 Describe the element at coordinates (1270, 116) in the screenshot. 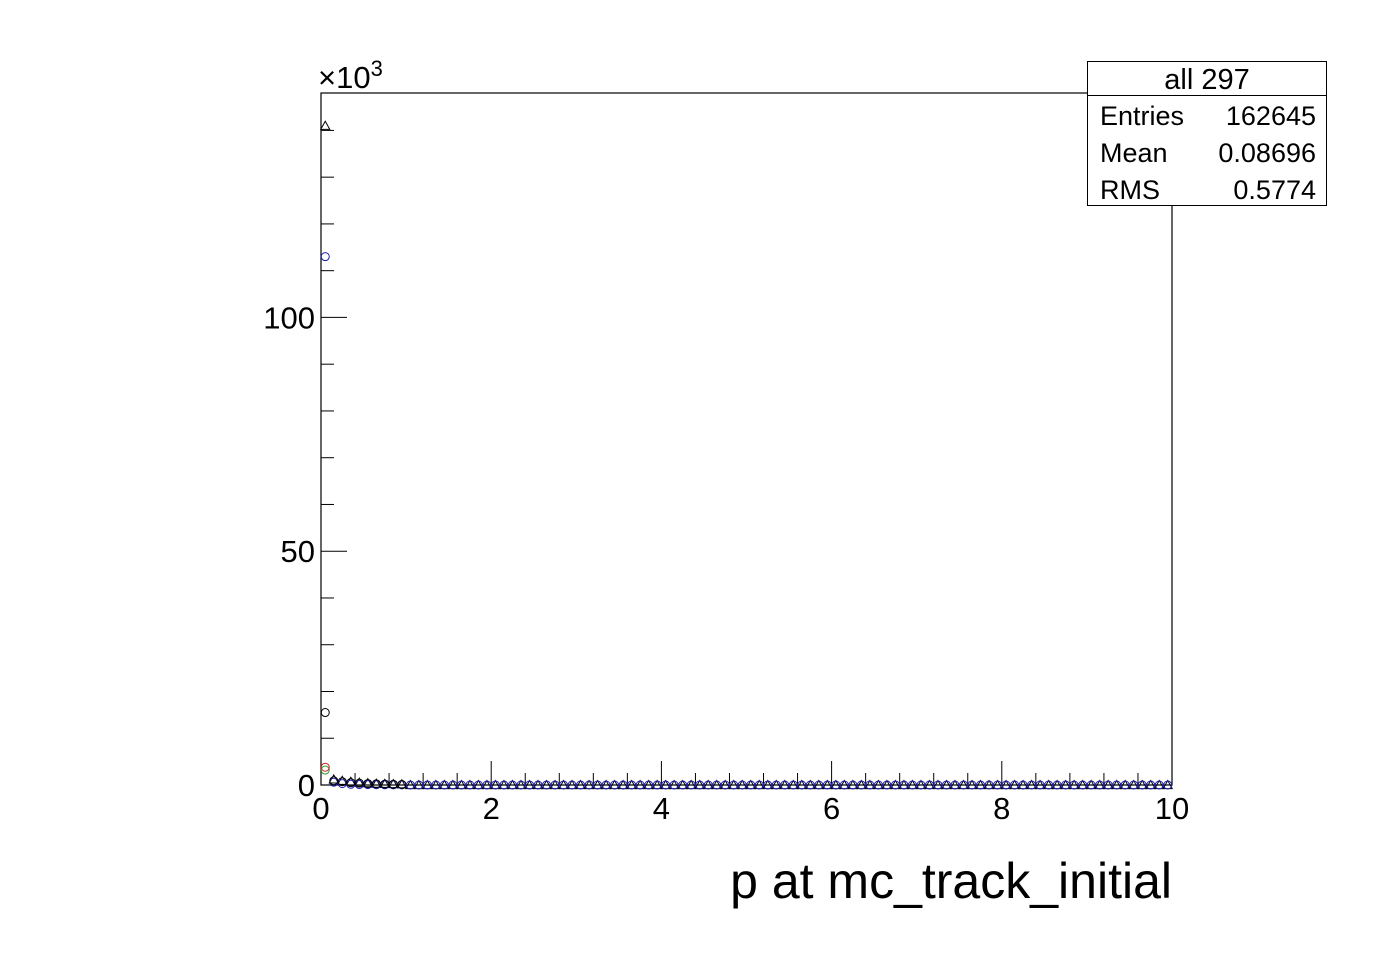

I see `stats-entries-value: 162645` at that location.